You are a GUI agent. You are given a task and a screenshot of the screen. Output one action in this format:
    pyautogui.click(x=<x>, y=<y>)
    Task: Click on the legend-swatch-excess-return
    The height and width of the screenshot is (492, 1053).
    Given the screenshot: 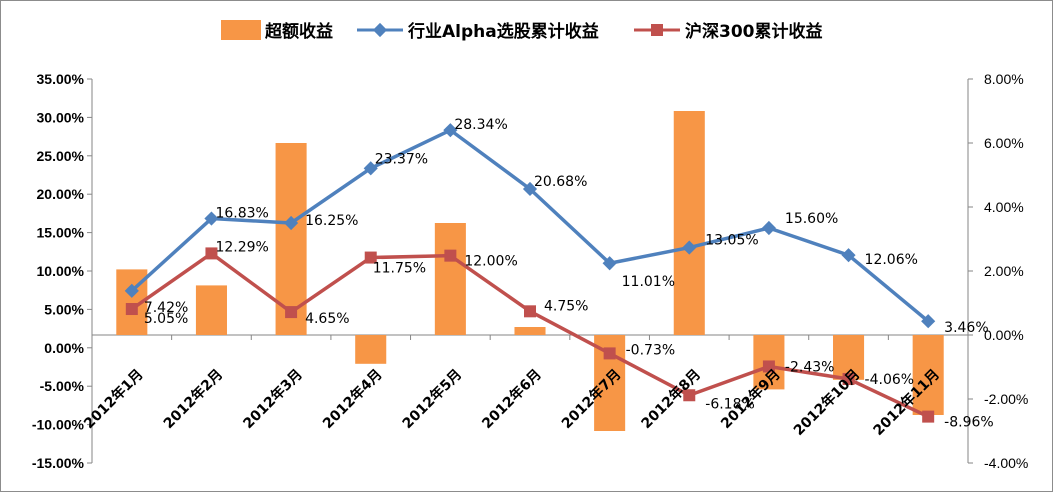 What is the action you would take?
    pyautogui.click(x=241, y=30)
    